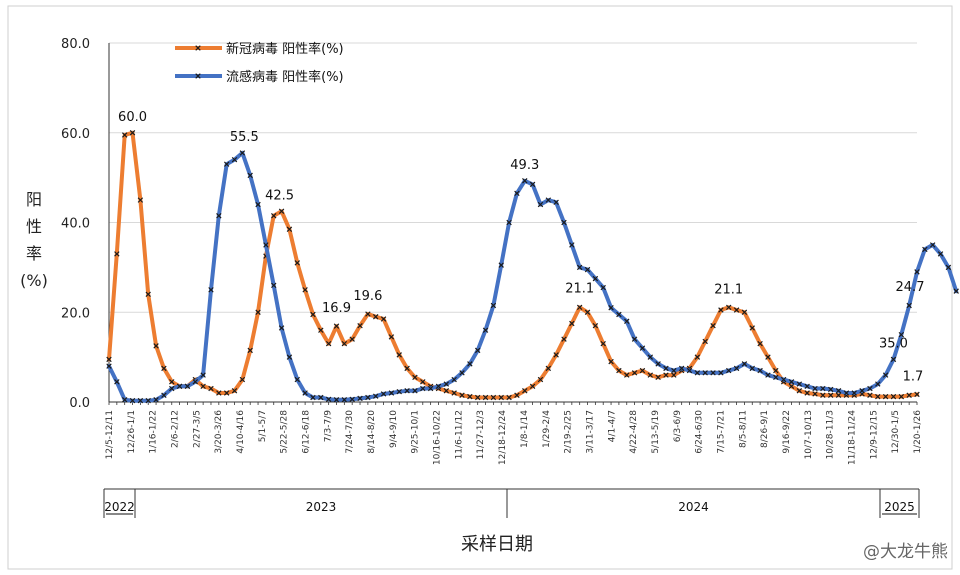 The width and height of the screenshot is (960, 575). What do you see at coordinates (34, 280) in the screenshot?
I see `y-axis-label-char: (%)` at bounding box center [34, 280].